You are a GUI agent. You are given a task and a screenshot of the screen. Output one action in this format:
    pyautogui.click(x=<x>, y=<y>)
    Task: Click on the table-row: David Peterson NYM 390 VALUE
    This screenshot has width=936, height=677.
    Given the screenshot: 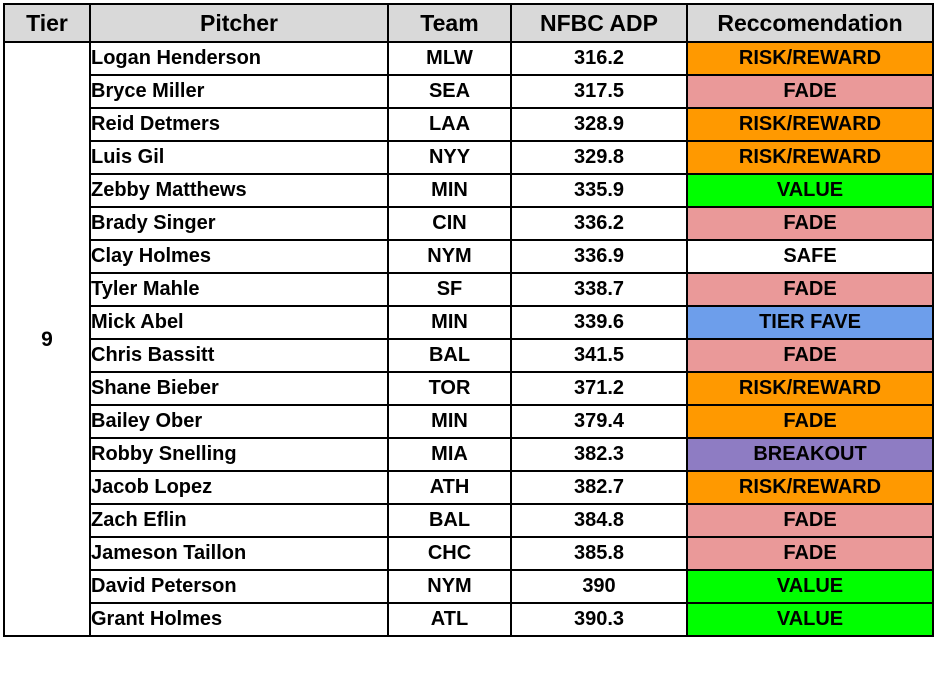 What is the action you would take?
    pyautogui.click(x=469, y=586)
    